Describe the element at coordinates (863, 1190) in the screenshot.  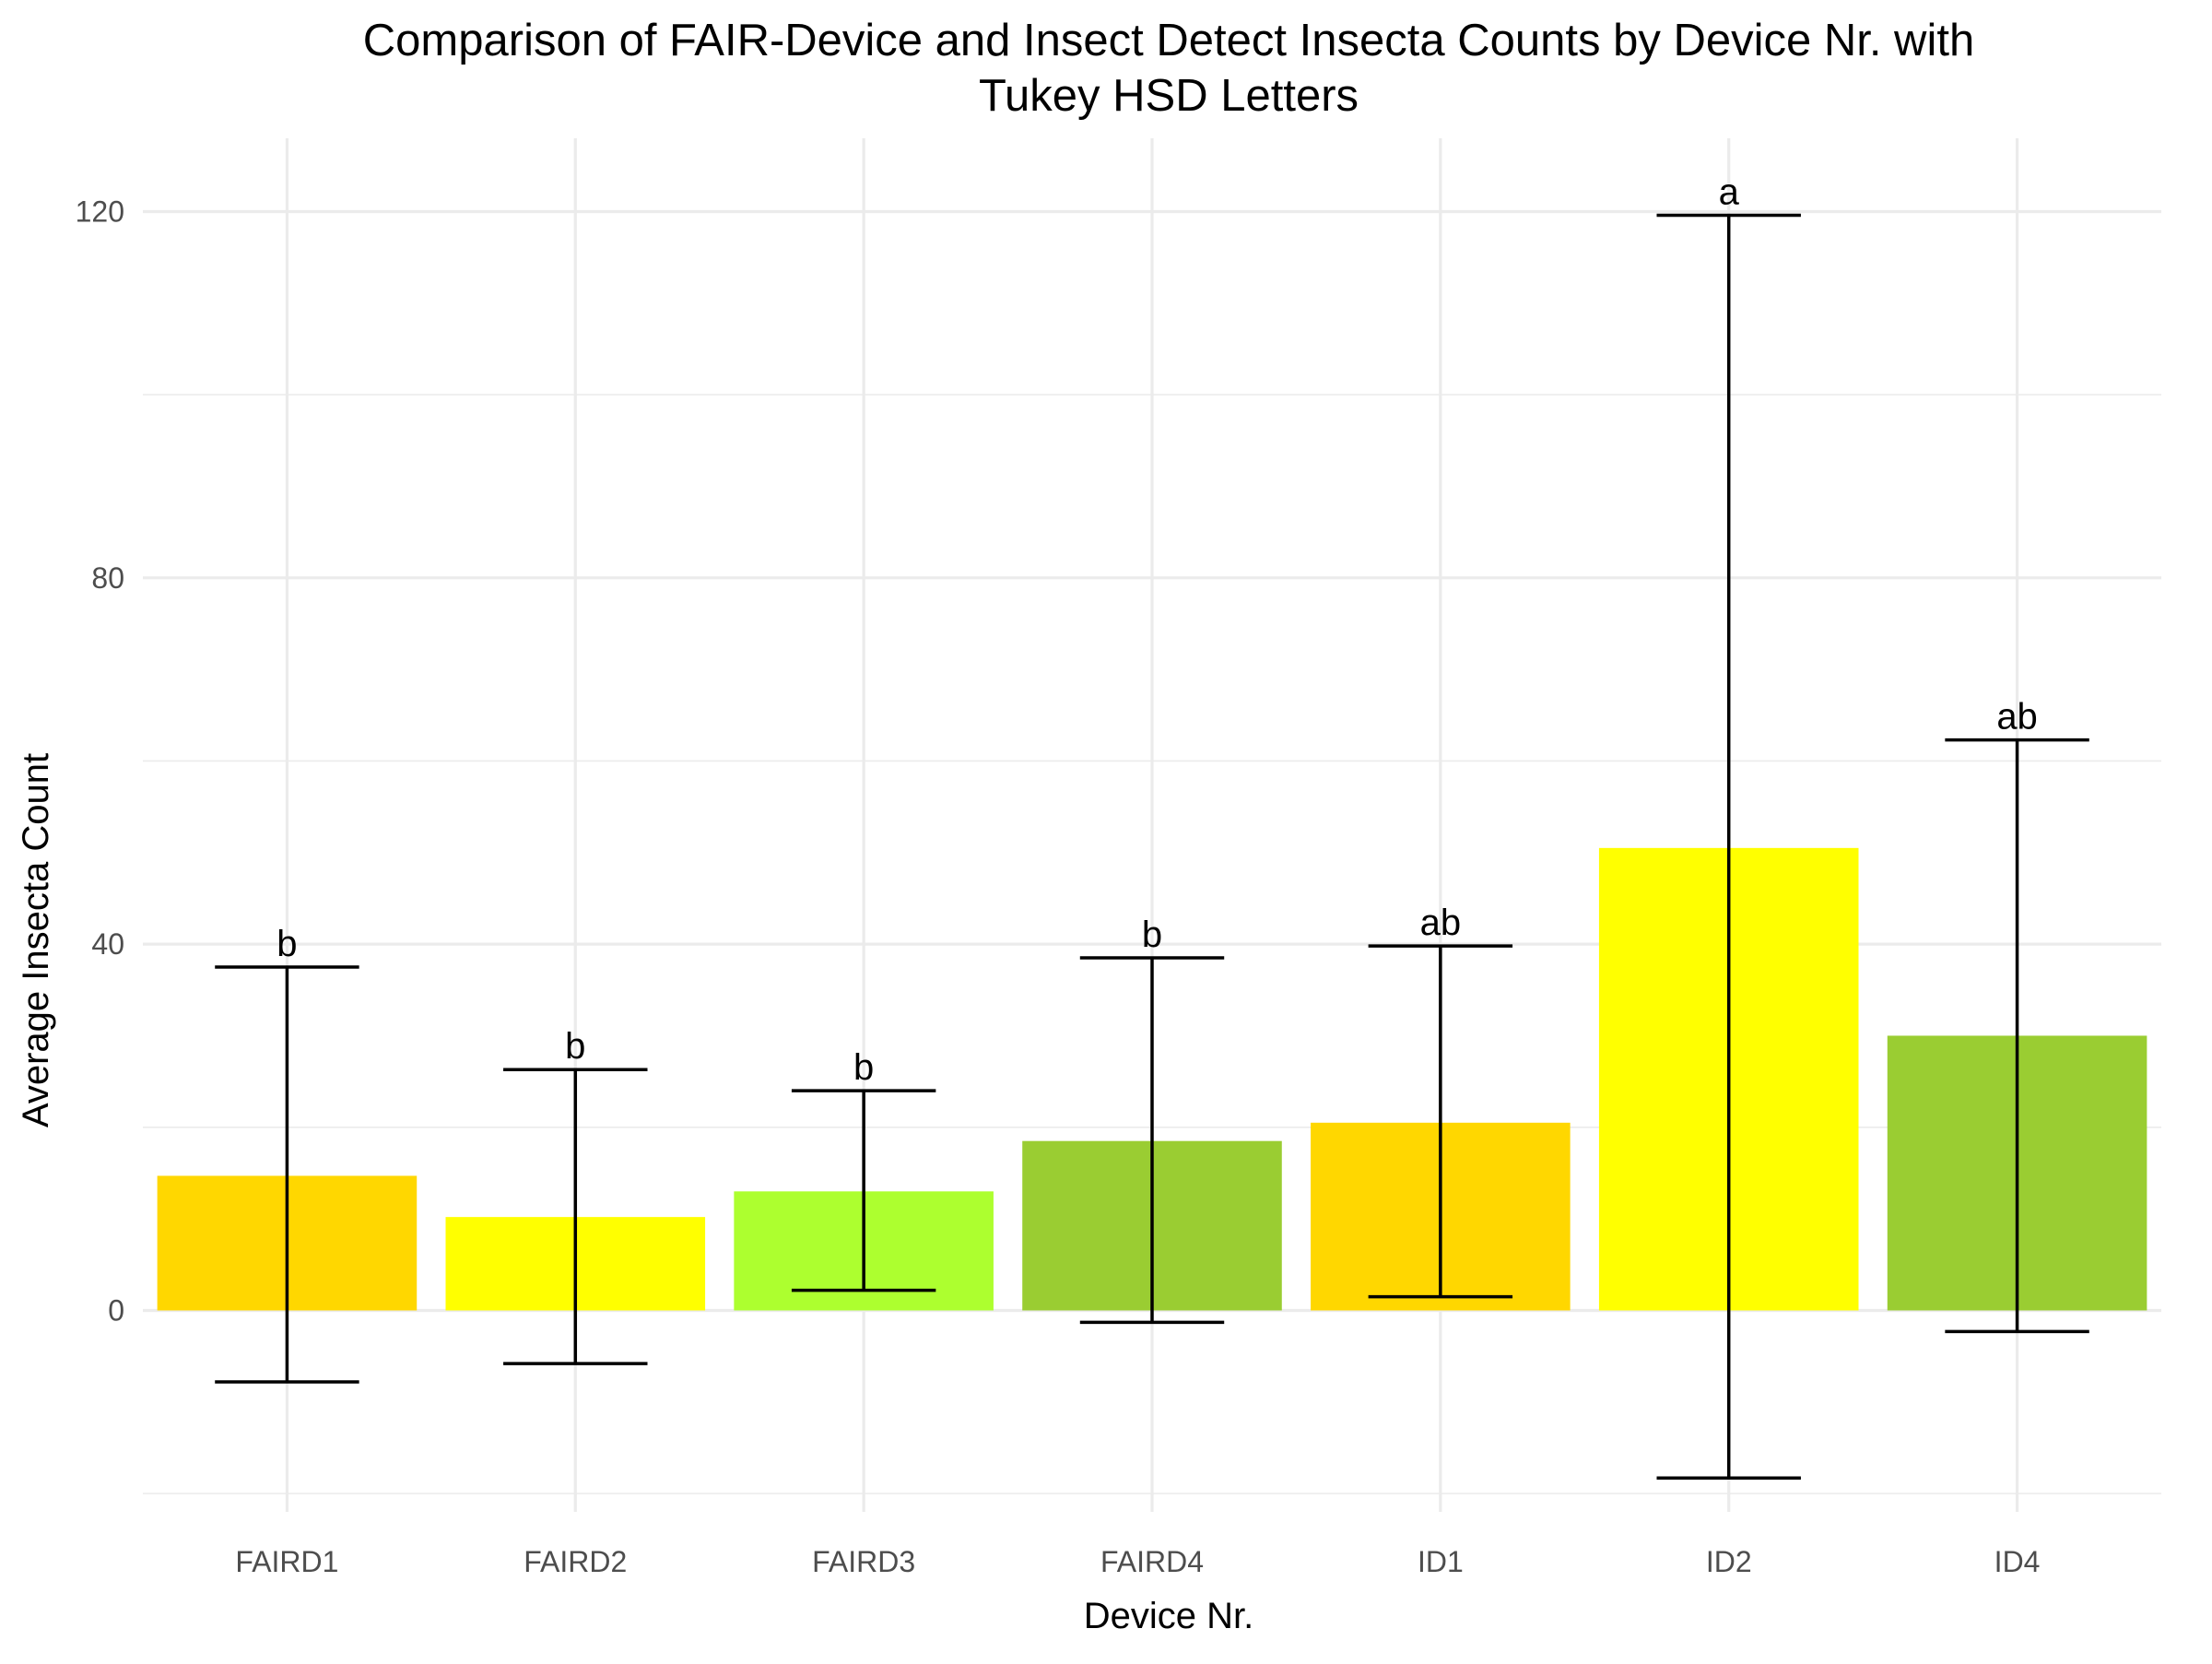
I see `error-bar-faird3` at that location.